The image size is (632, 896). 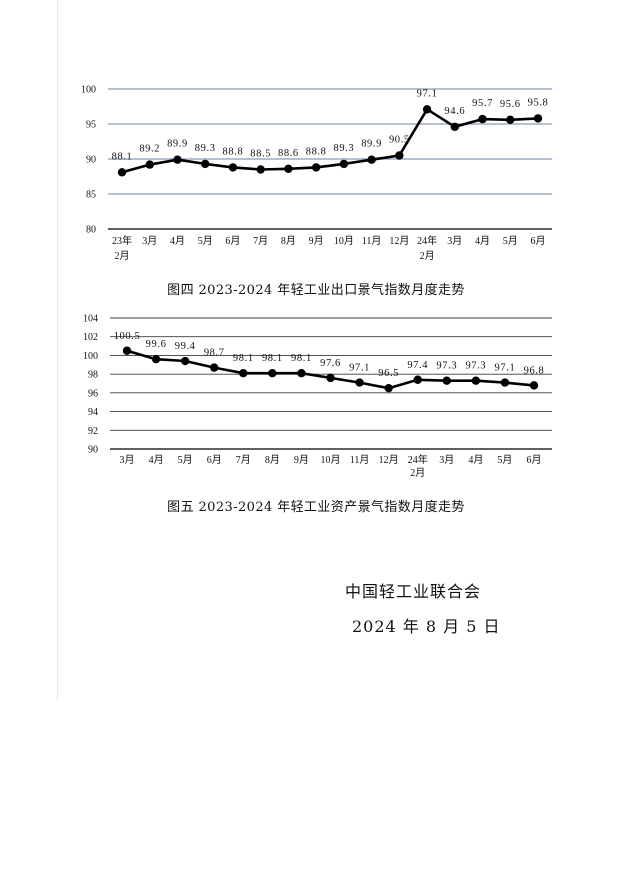 What do you see at coordinates (413, 591) in the screenshot?
I see `signature-organization: 中国轻工业联合会` at bounding box center [413, 591].